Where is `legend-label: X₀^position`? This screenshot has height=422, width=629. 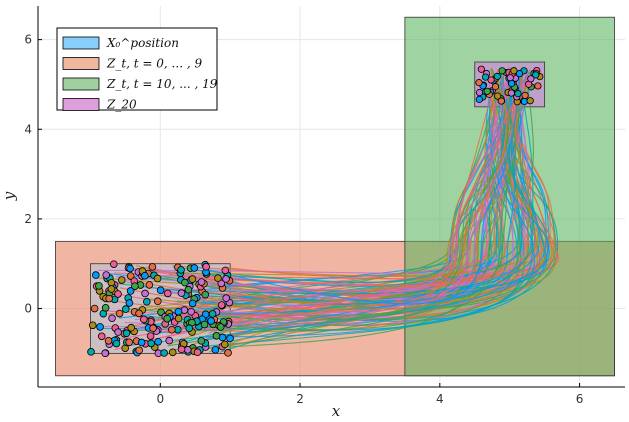 legend-label: X₀^position is located at coordinates (142, 43).